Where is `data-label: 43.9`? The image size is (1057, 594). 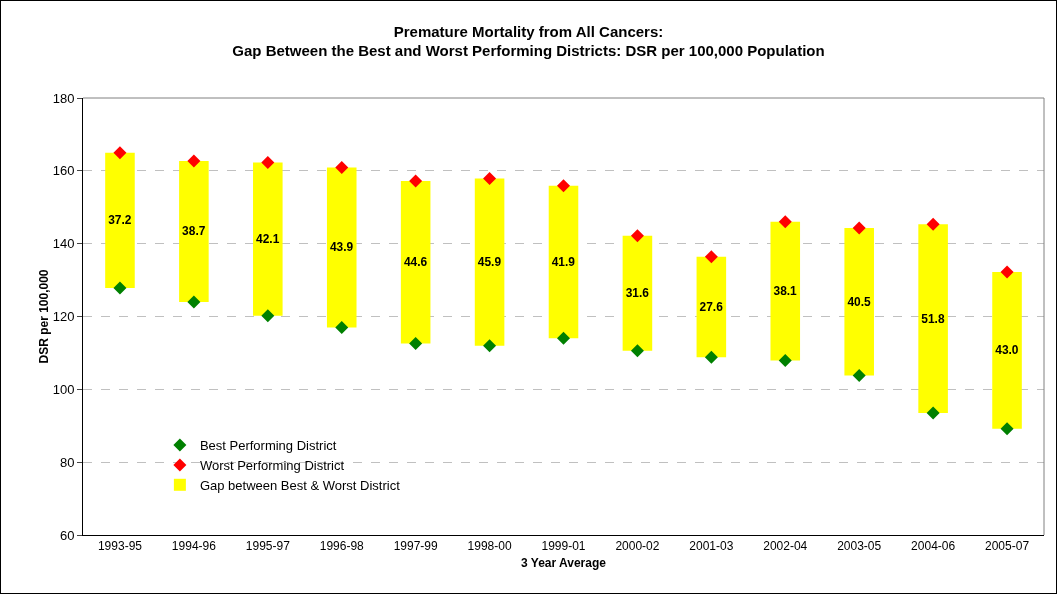
data-label: 43.9 is located at coordinates (341, 247).